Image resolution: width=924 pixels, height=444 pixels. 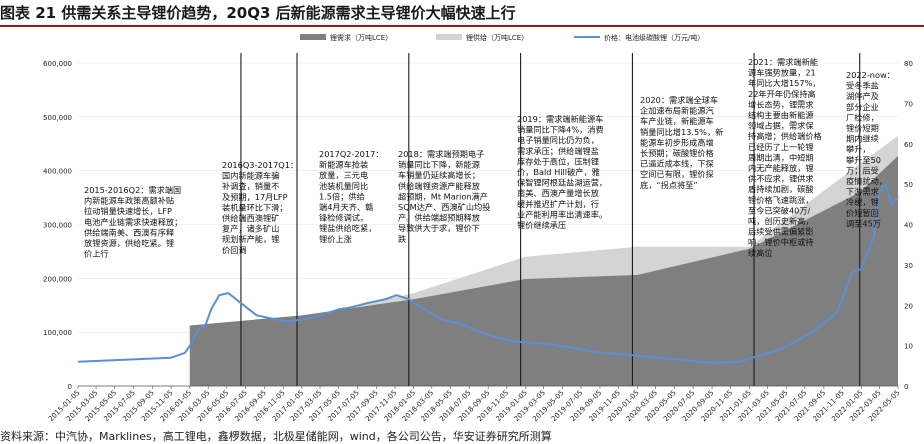 I want to click on annotation-2017Q2-2017-line: 池装机量同比, so click(x=343, y=186).